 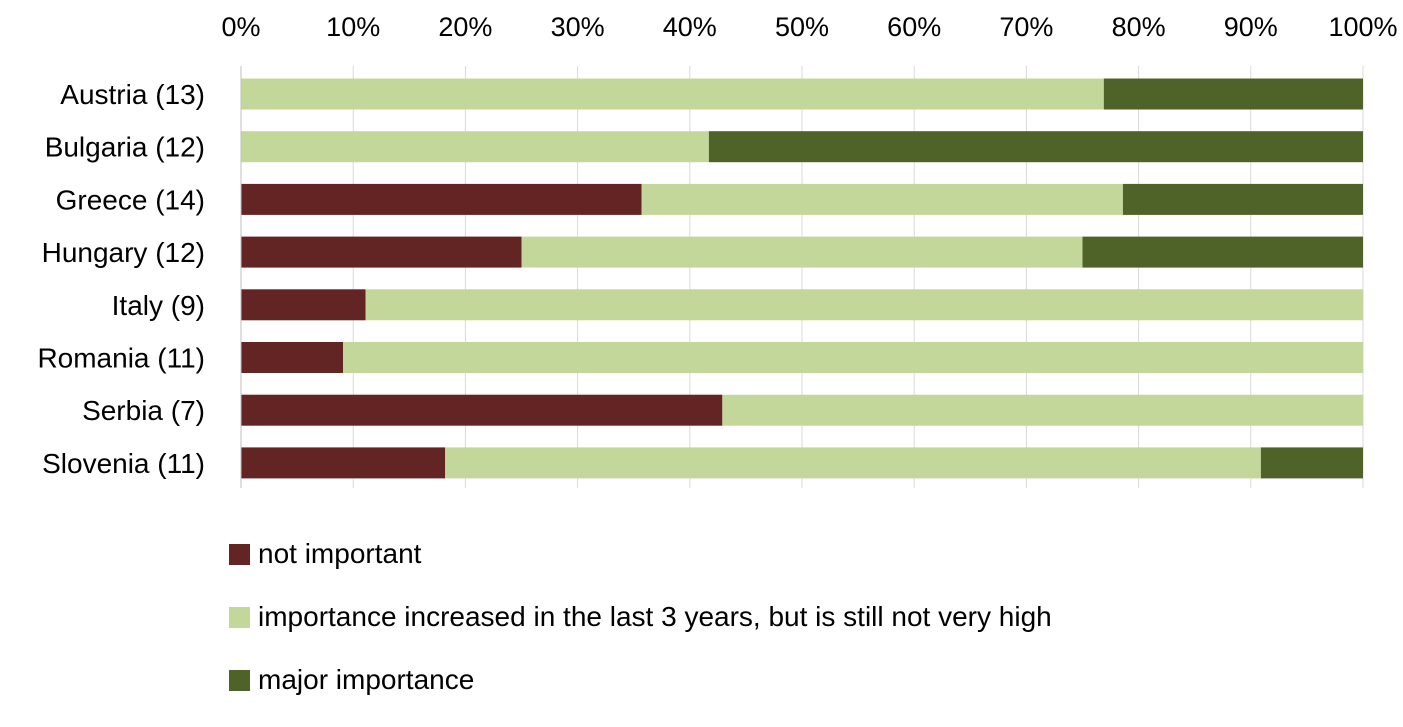 I want to click on legend-swatch-not-important, so click(x=239, y=554).